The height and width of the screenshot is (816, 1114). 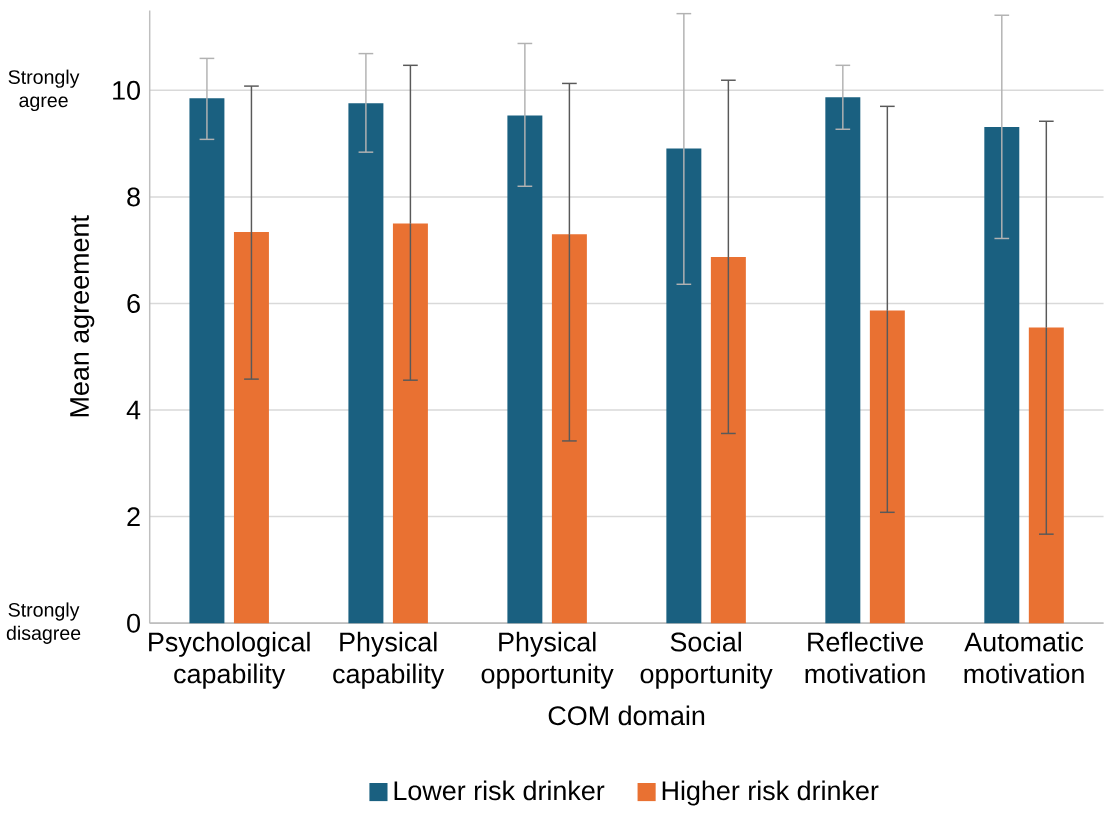 I want to click on x-axis-title: COM domain, so click(x=626, y=715).